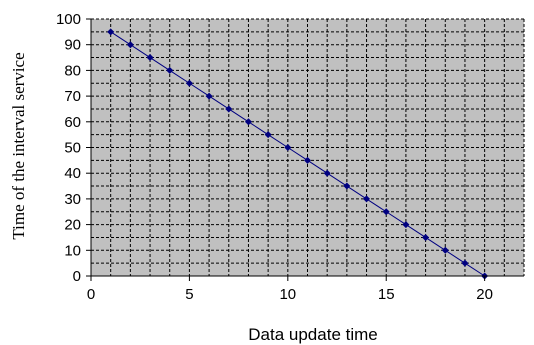  What do you see at coordinates (386, 294) in the screenshot?
I see `x-tick-label: 15` at bounding box center [386, 294].